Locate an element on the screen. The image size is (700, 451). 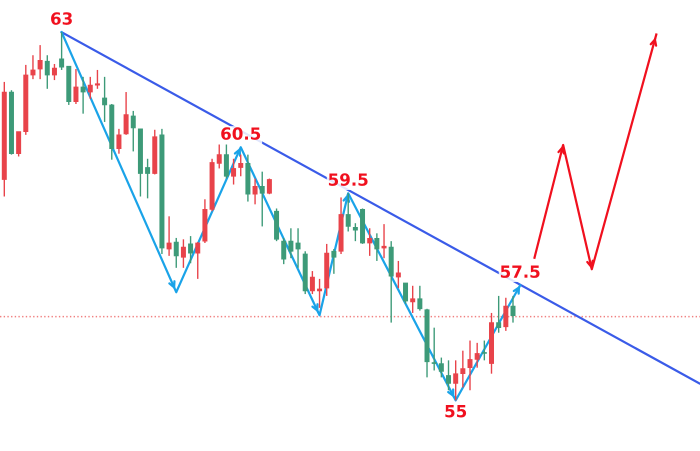
annotation: 55 is located at coordinates (455, 411).